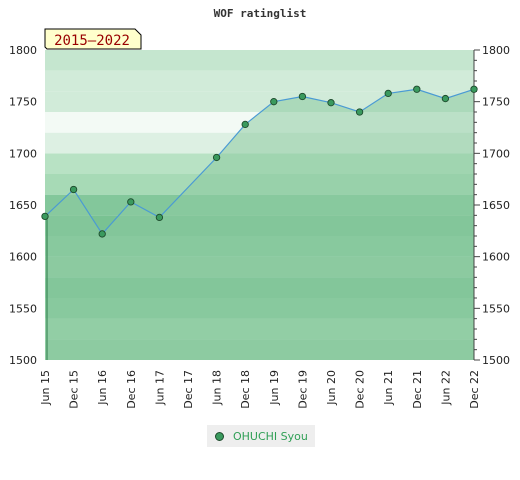 Image resolution: width=520 pixels, height=480 pixels. I want to click on period-badge: 2015–2022, so click(93, 39).